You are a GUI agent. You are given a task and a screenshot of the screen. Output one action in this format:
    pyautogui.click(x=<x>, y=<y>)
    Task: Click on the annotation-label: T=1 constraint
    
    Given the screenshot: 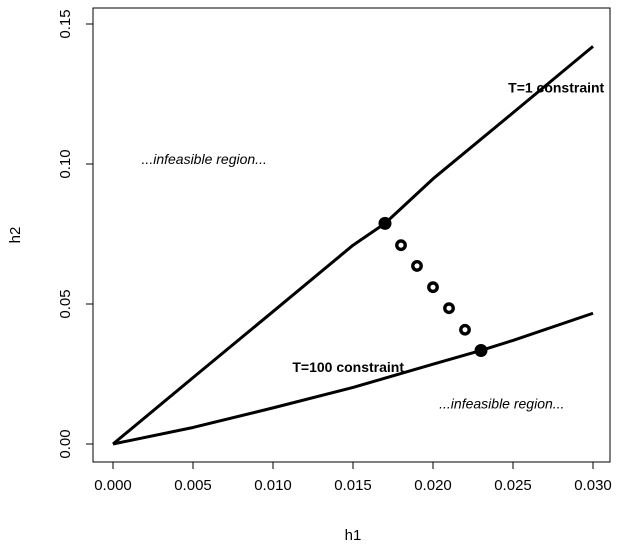 What is the action you would take?
    pyautogui.click(x=556, y=88)
    